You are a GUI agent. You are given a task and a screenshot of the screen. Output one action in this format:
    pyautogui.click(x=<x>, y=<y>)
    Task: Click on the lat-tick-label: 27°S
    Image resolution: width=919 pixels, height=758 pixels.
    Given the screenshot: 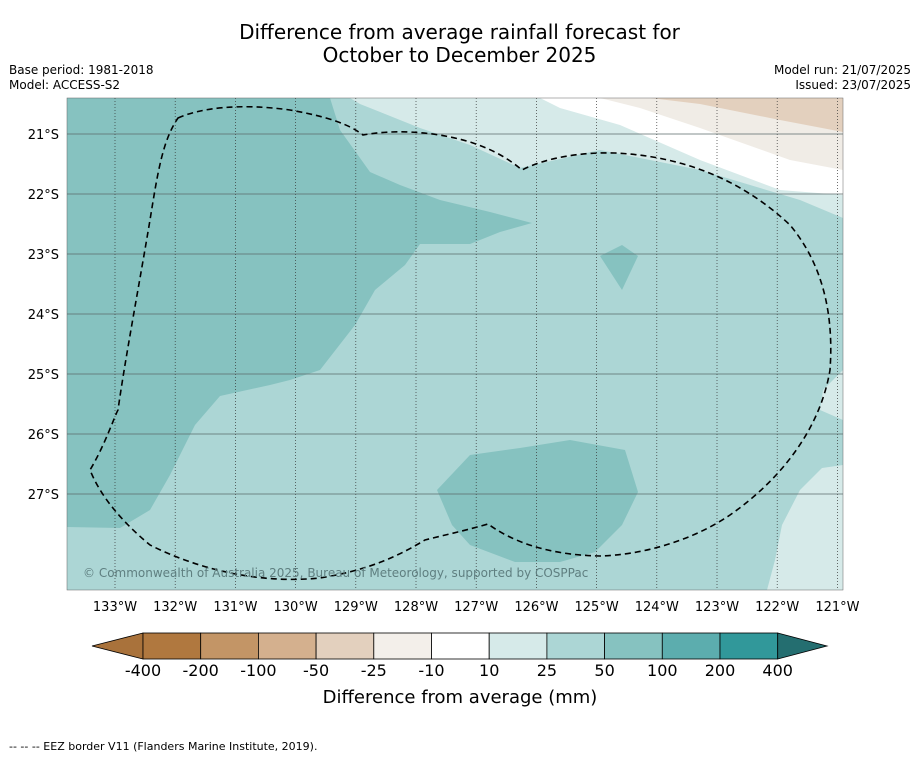 What is the action you would take?
    pyautogui.click(x=43, y=495)
    